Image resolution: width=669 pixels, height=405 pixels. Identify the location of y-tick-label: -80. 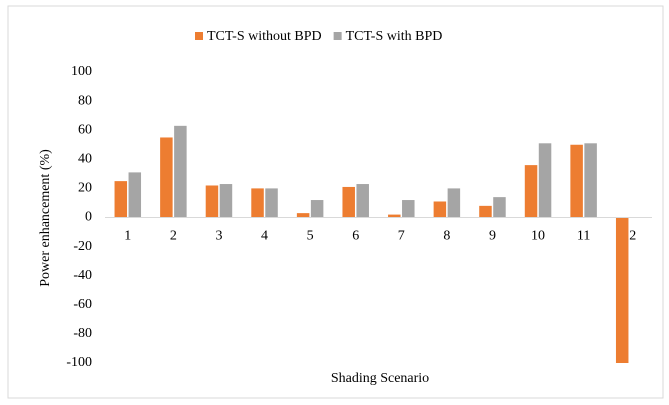
(82, 333).